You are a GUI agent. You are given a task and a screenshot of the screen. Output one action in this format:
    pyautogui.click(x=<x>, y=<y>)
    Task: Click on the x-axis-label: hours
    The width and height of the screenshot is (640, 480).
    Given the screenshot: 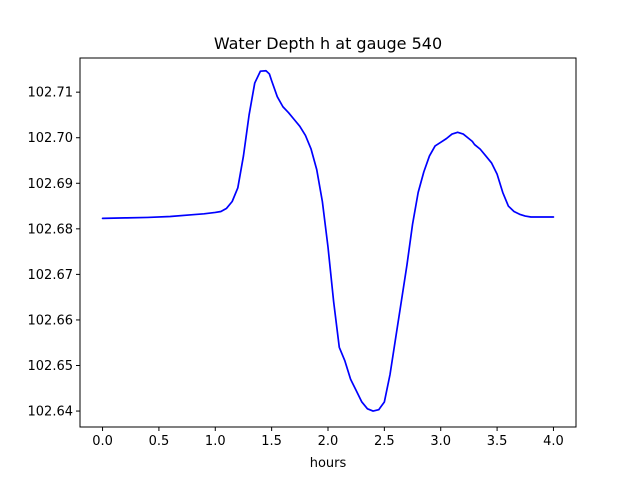 What is the action you would take?
    pyautogui.click(x=328, y=463)
    